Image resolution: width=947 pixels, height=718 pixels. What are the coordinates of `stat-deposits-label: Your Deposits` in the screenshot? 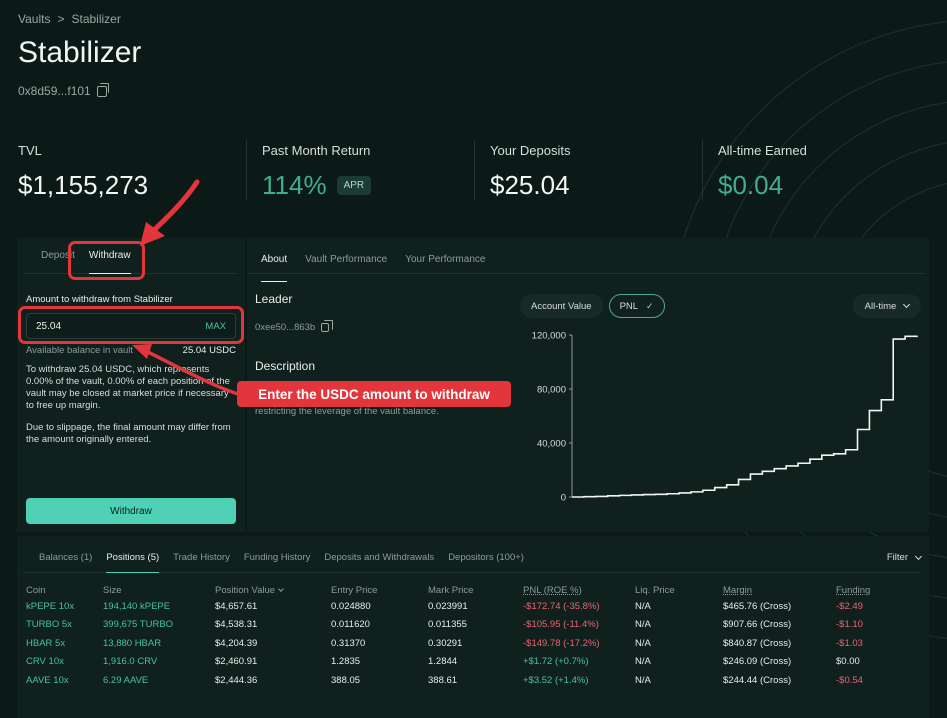 It's located at (530, 150).